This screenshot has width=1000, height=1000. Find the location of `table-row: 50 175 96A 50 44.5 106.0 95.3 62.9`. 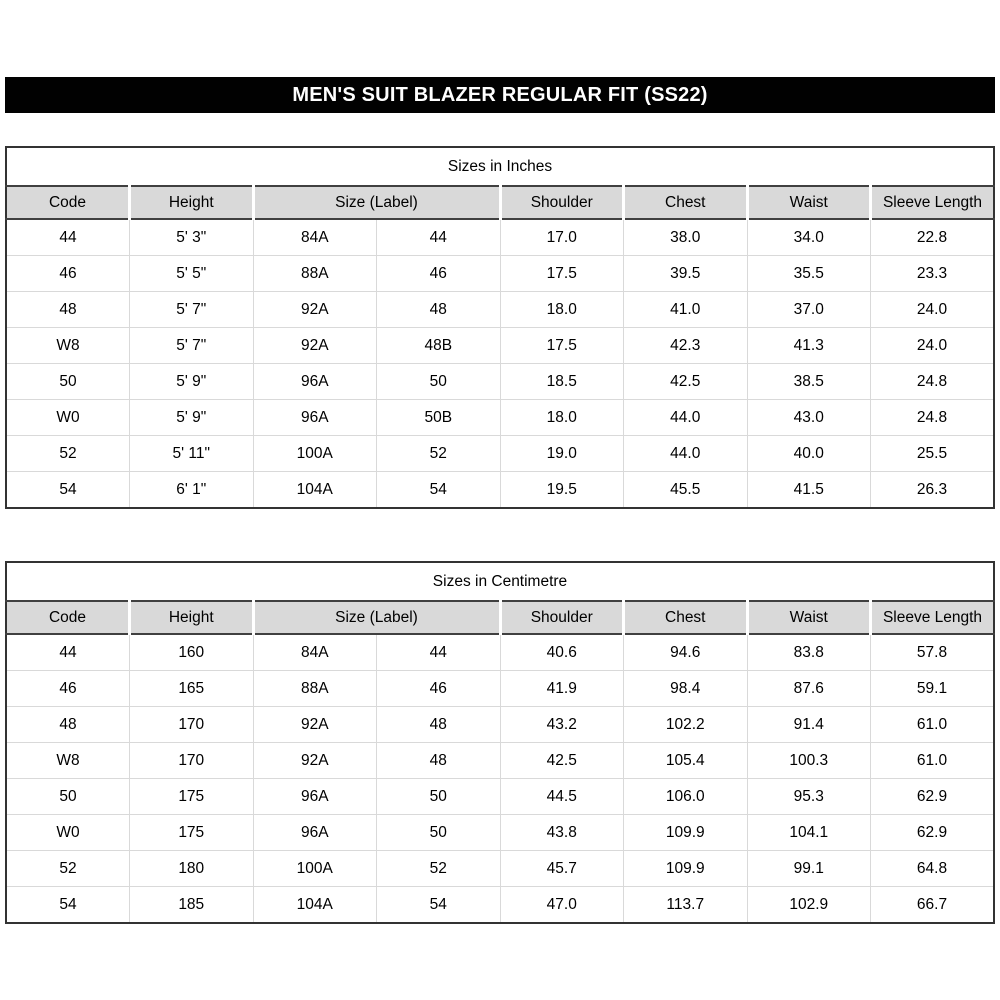

table-row: 50 175 96A 50 44.5 106.0 95.3 62.9 is located at coordinates (500, 796).